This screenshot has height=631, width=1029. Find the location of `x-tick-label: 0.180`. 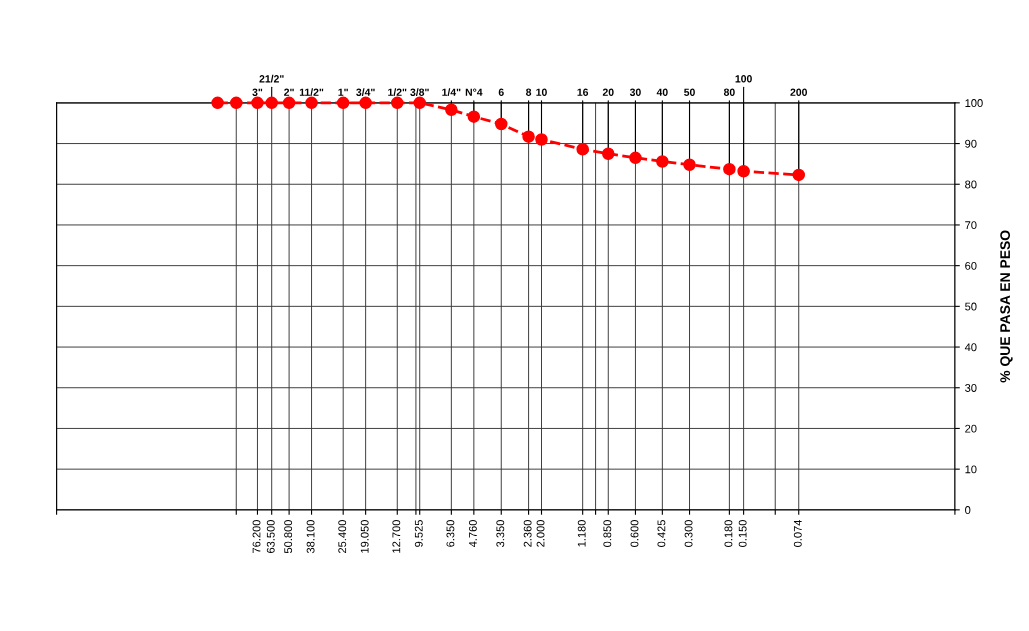

x-tick-label: 0.180 is located at coordinates (728, 533).